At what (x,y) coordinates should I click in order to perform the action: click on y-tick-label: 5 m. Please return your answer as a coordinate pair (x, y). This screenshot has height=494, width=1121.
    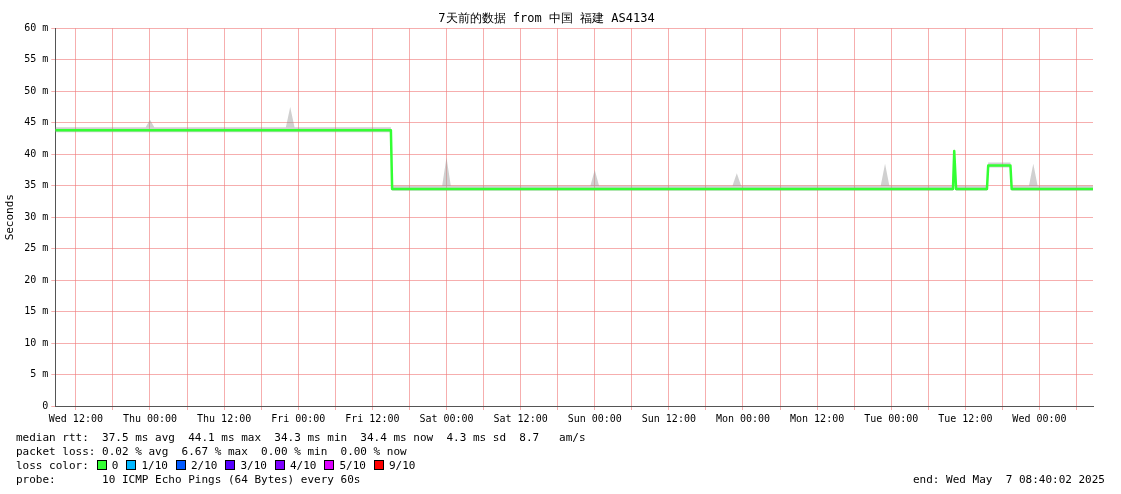
    Looking at the image, I should click on (39, 374).